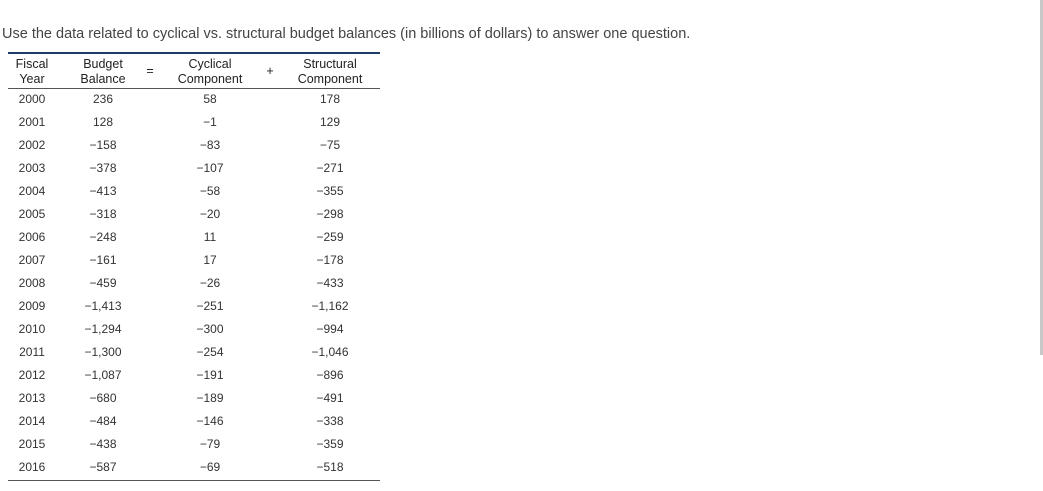 This screenshot has height=491, width=1043. What do you see at coordinates (32, 64) in the screenshot?
I see `header-cell: Fiscal` at bounding box center [32, 64].